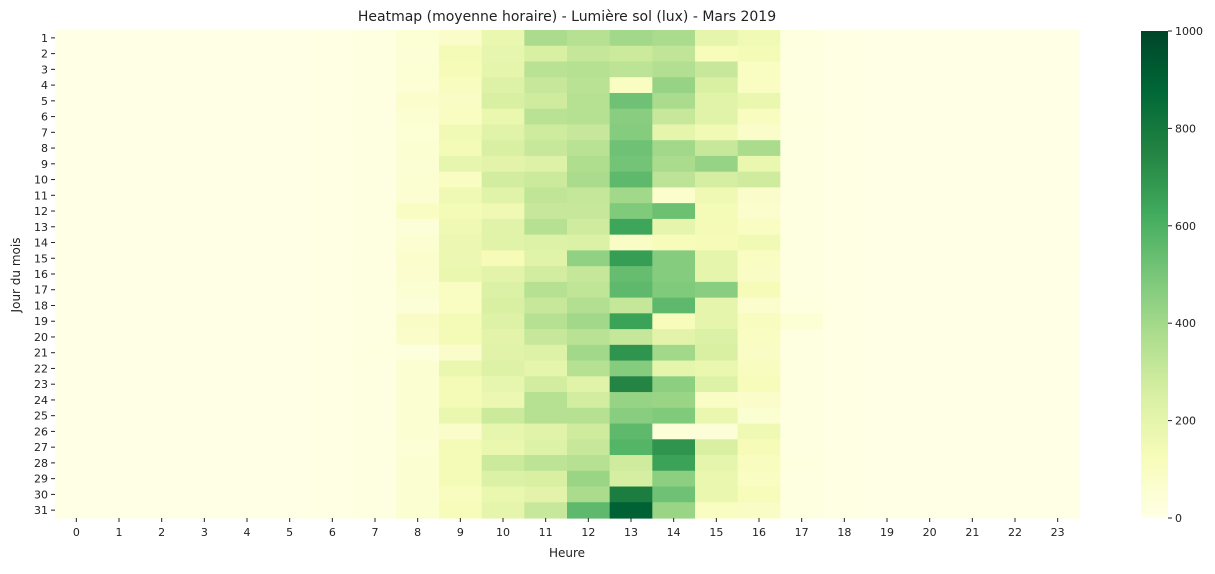 The height and width of the screenshot is (574, 1215). What do you see at coordinates (845, 479) in the screenshot?
I see `heatmap-cell-day29-hour18` at bounding box center [845, 479].